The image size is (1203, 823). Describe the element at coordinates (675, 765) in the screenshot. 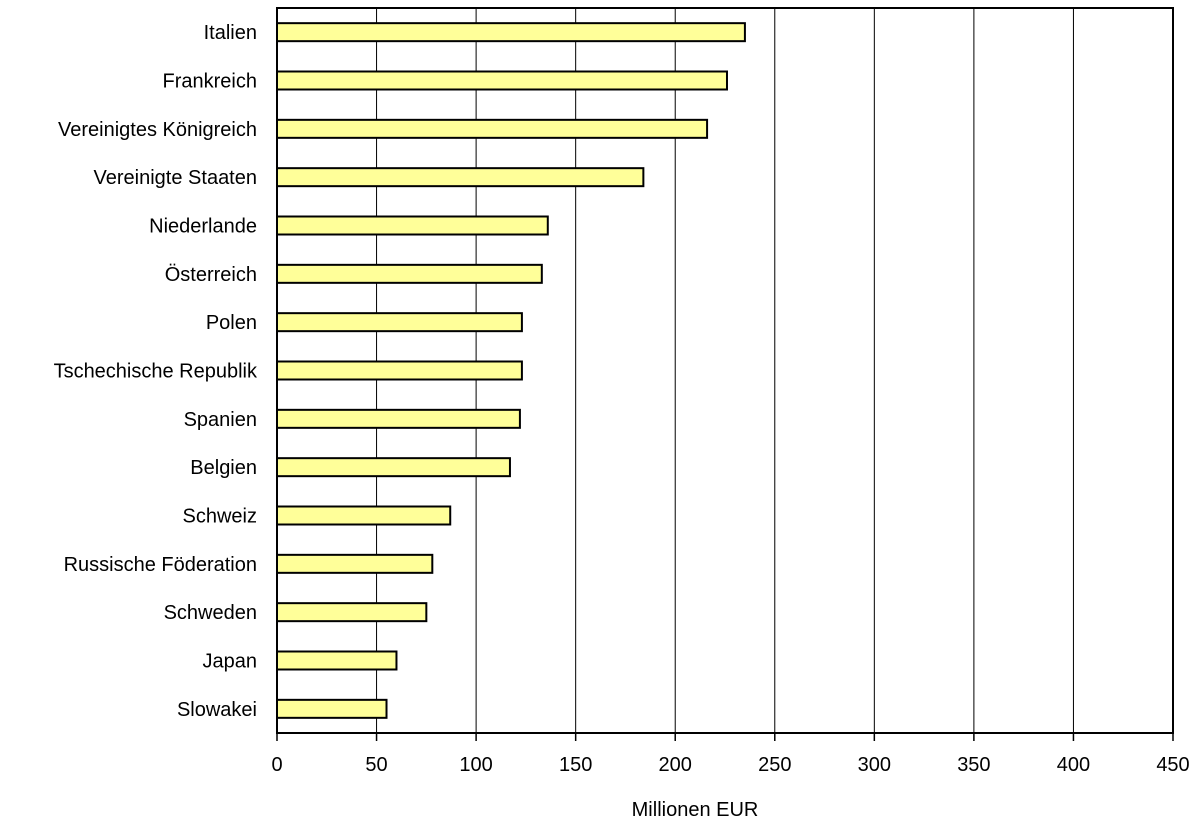

I see `x-tick-label: 200` at that location.